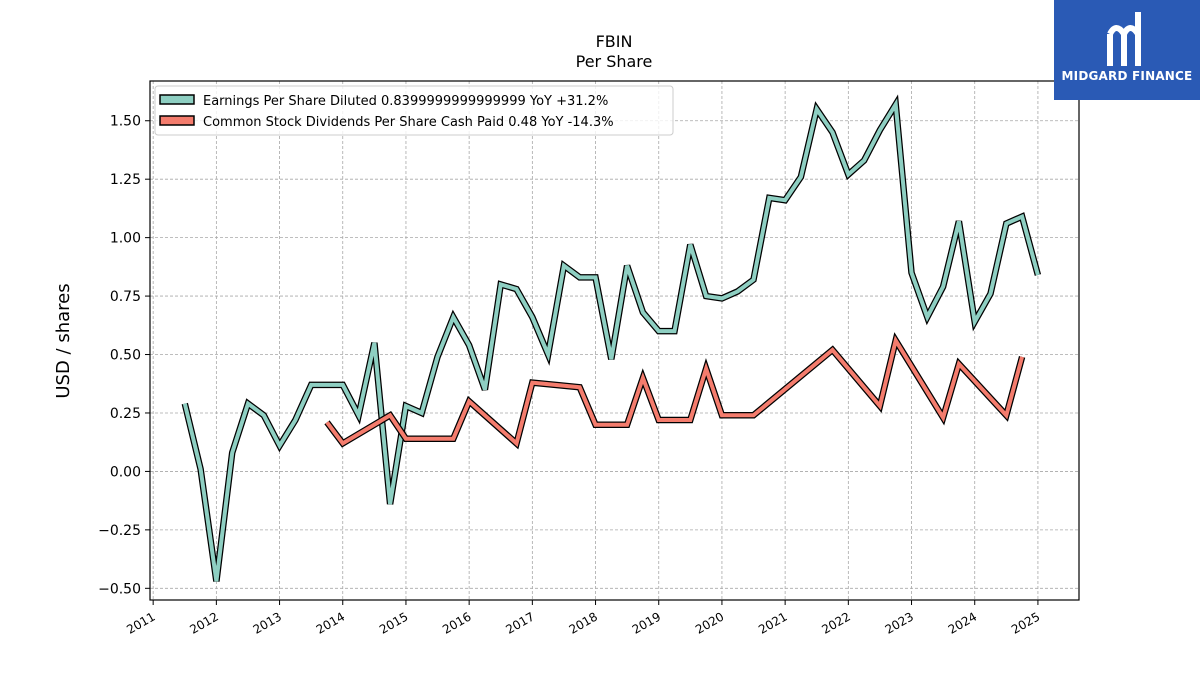  Describe the element at coordinates (140, 622) in the screenshot. I see `x-tick-label: 2011` at that location.